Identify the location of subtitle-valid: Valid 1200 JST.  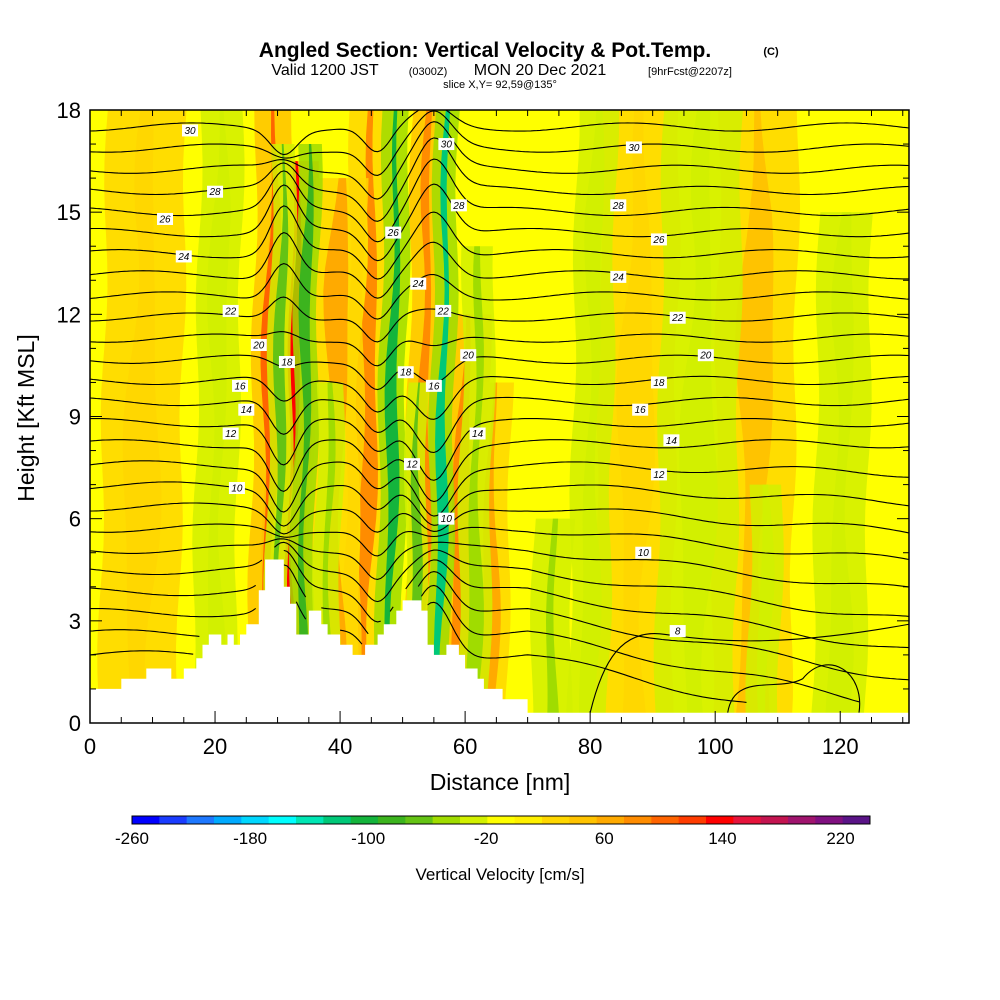
(325, 70).